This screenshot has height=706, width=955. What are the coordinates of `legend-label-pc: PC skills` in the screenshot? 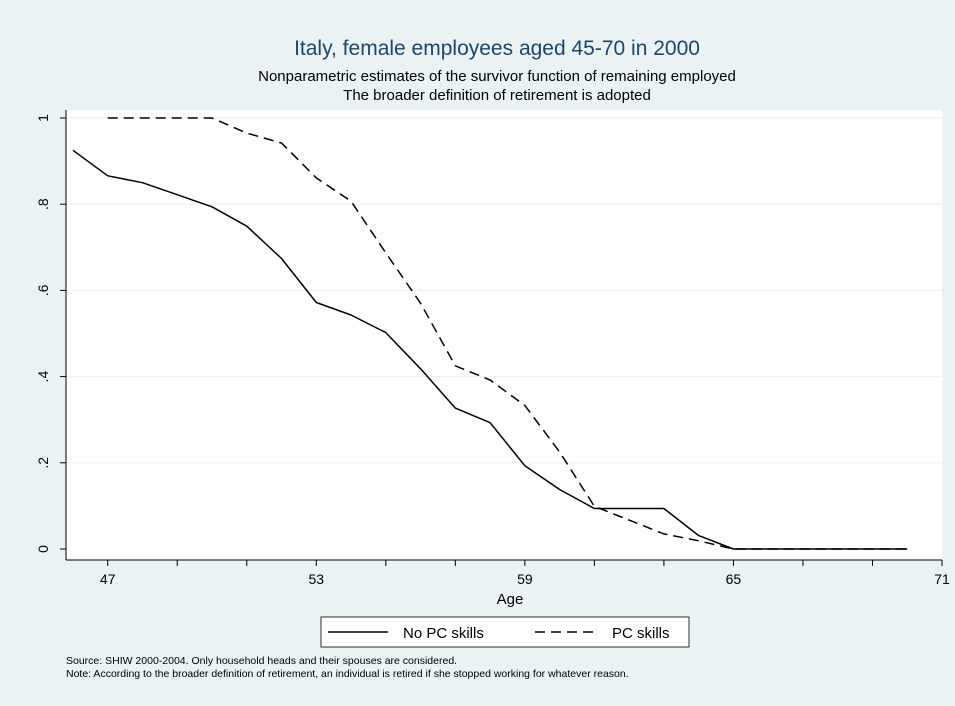 It's located at (641, 633).